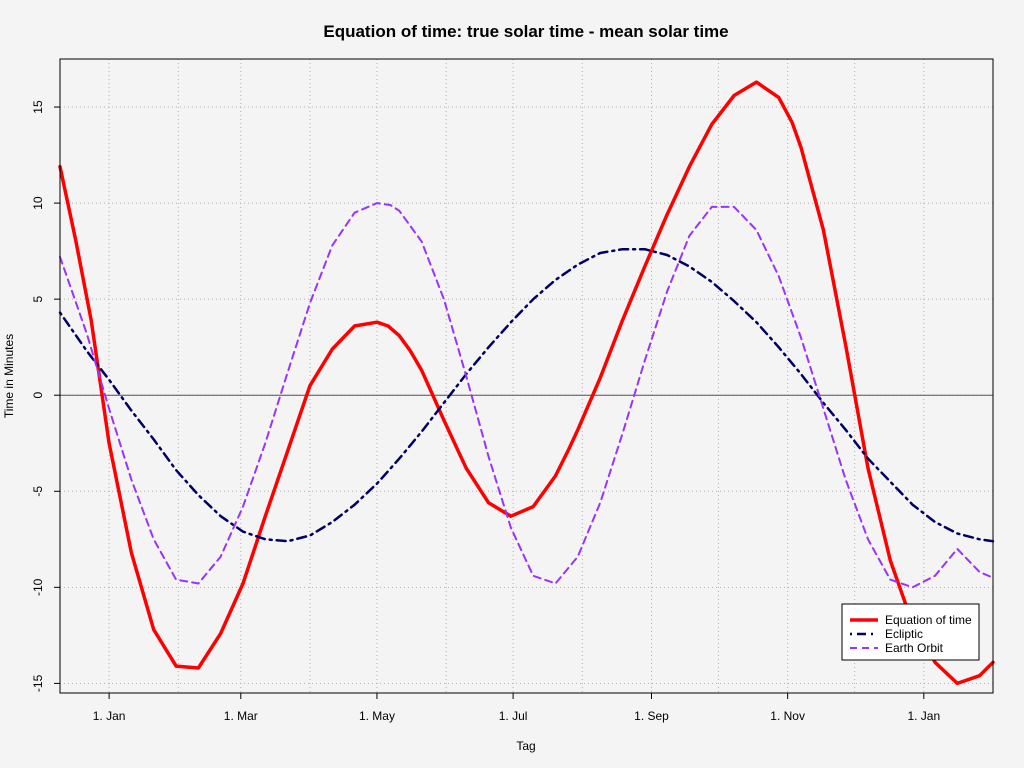  Describe the element at coordinates (38, 107) in the screenshot. I see `y-tick-label: 15` at that location.